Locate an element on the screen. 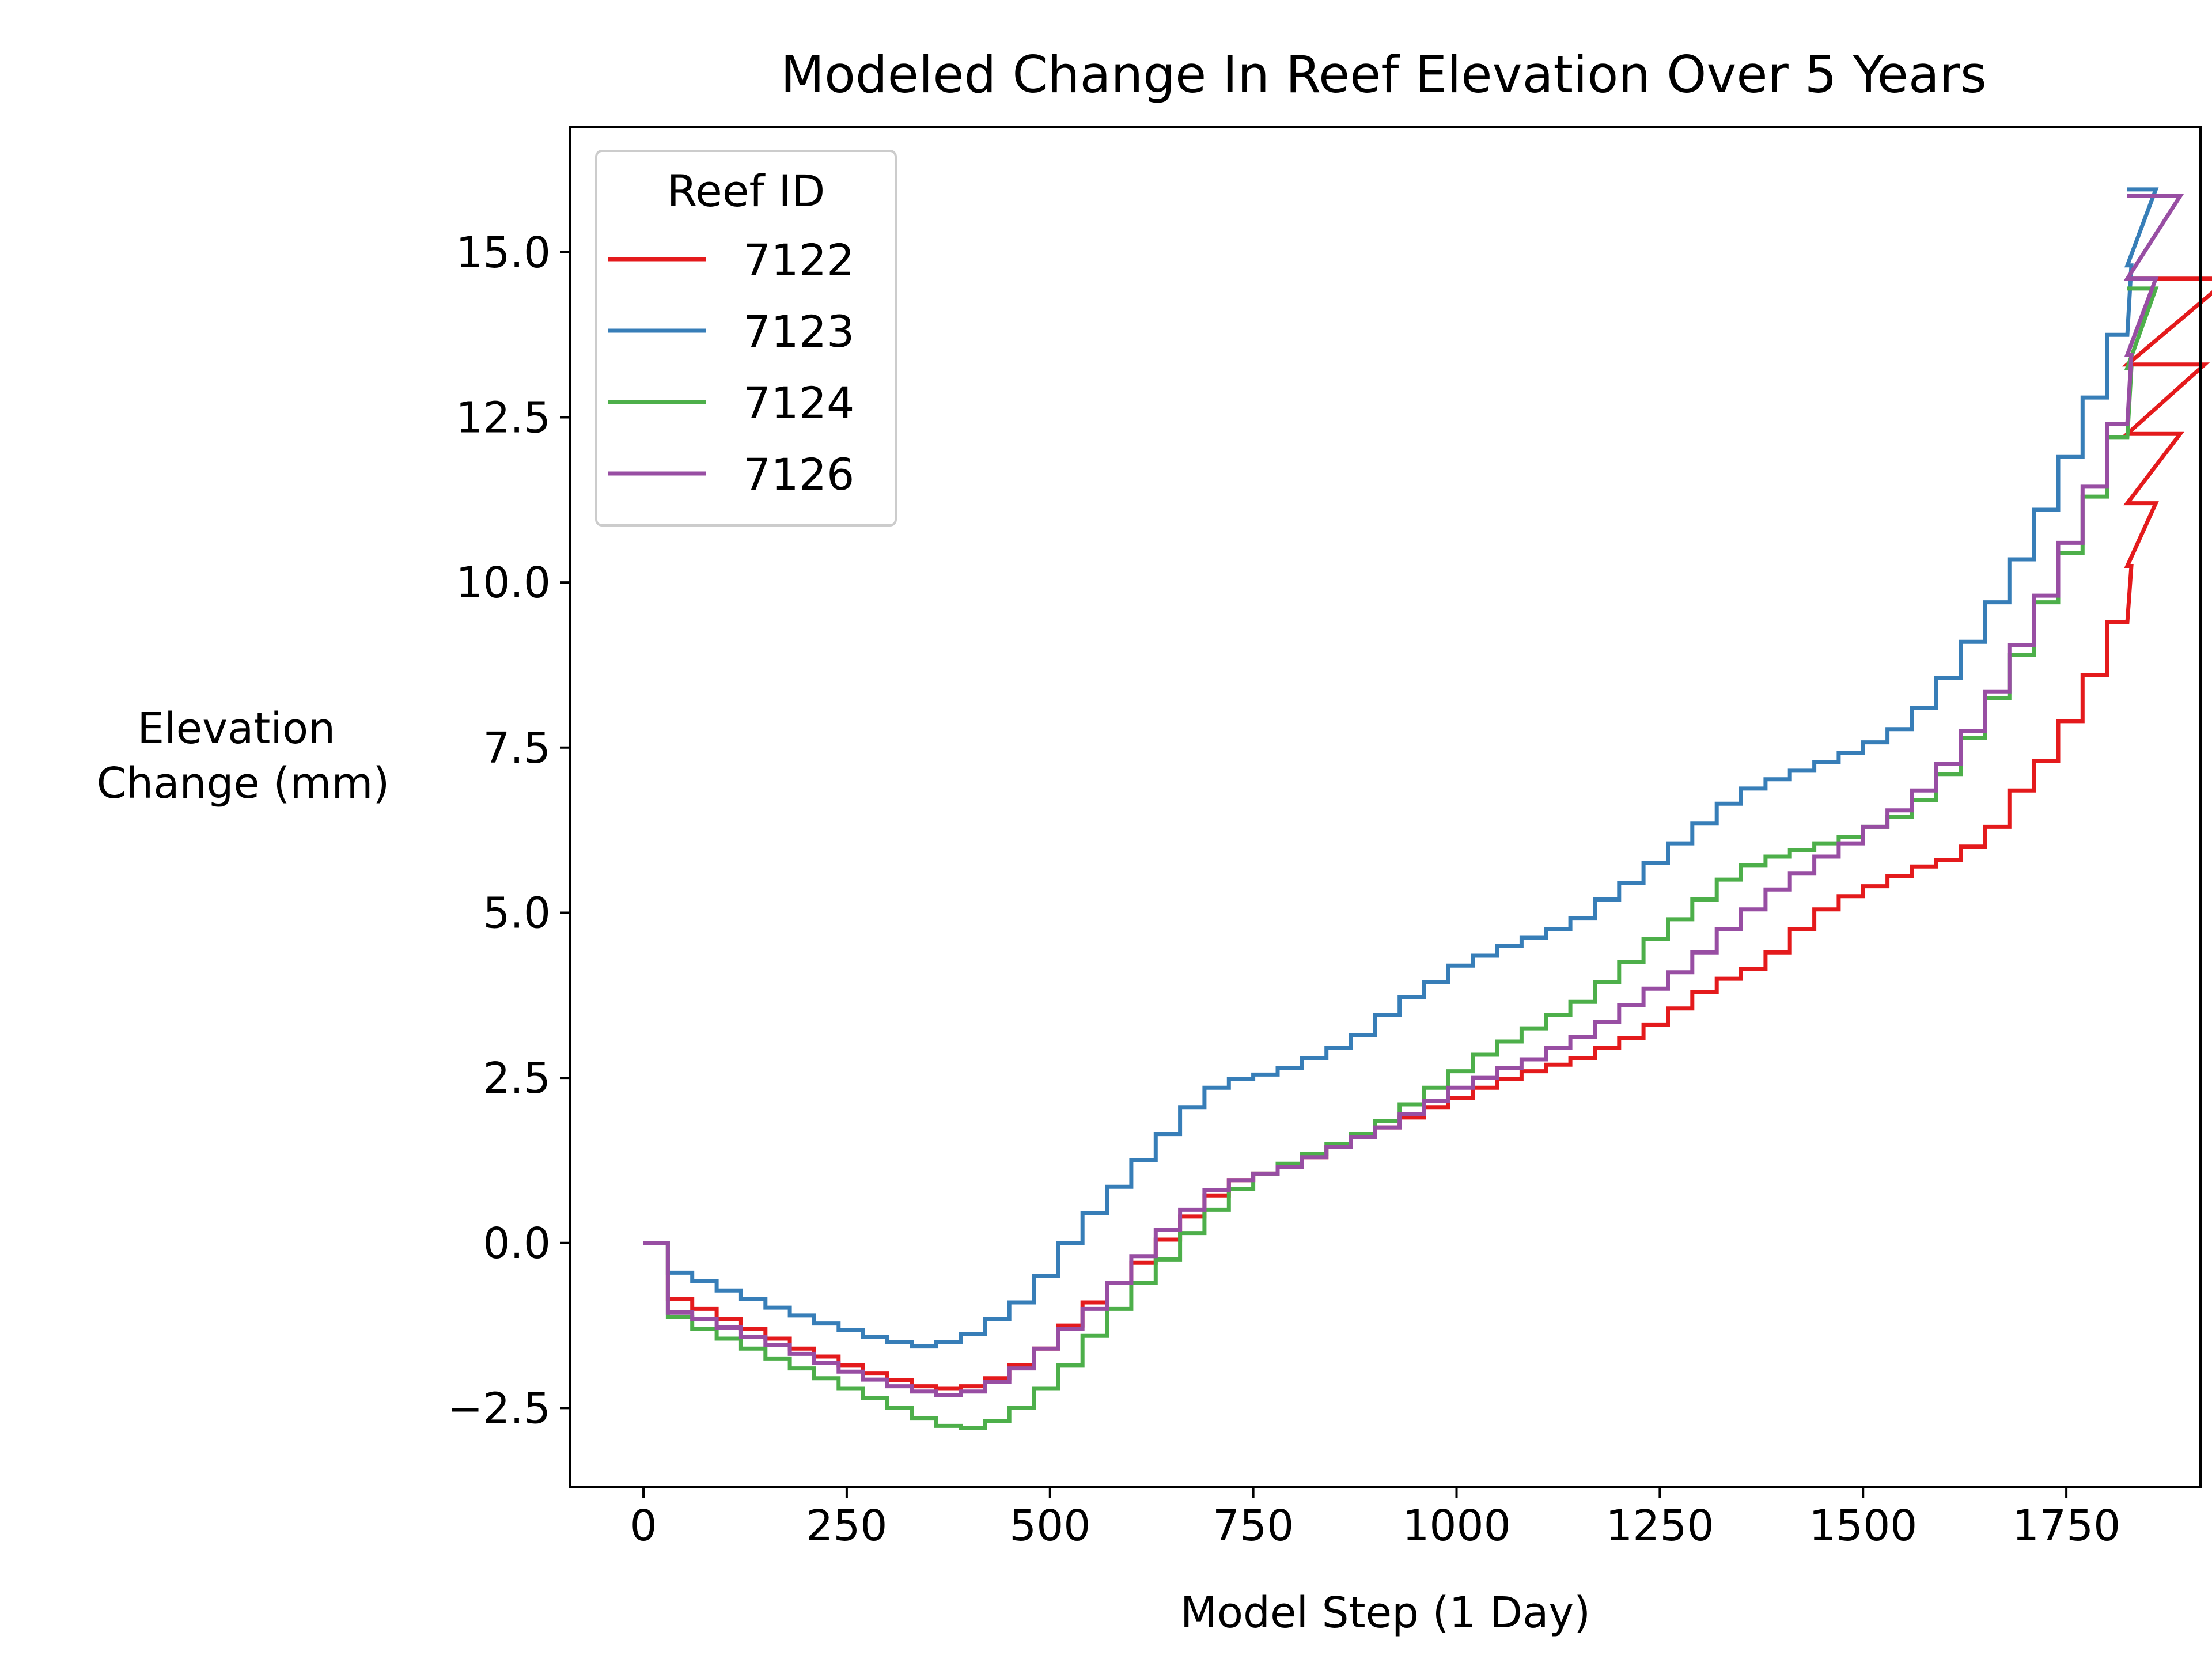 The width and height of the screenshot is (2212, 1659). legend-box is located at coordinates (746, 338).